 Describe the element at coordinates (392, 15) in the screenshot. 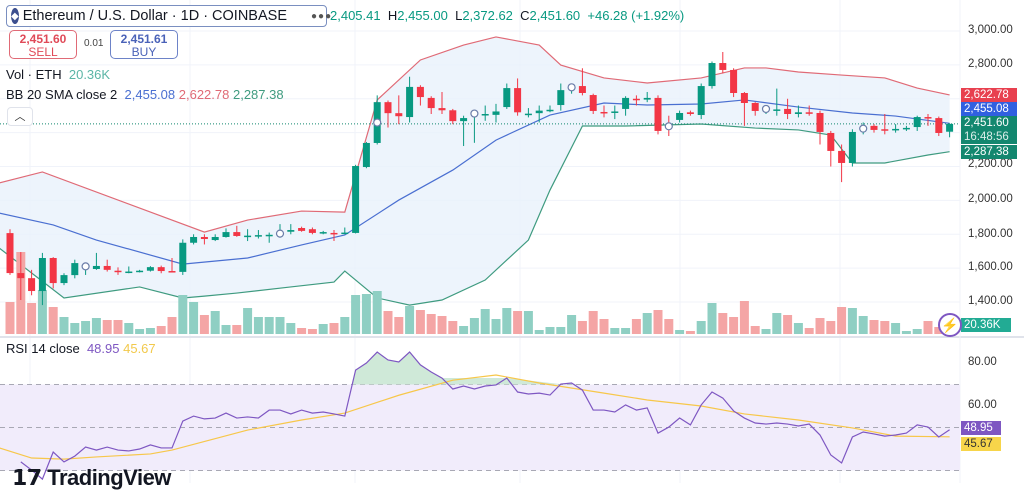

I see `high-label: H` at that location.